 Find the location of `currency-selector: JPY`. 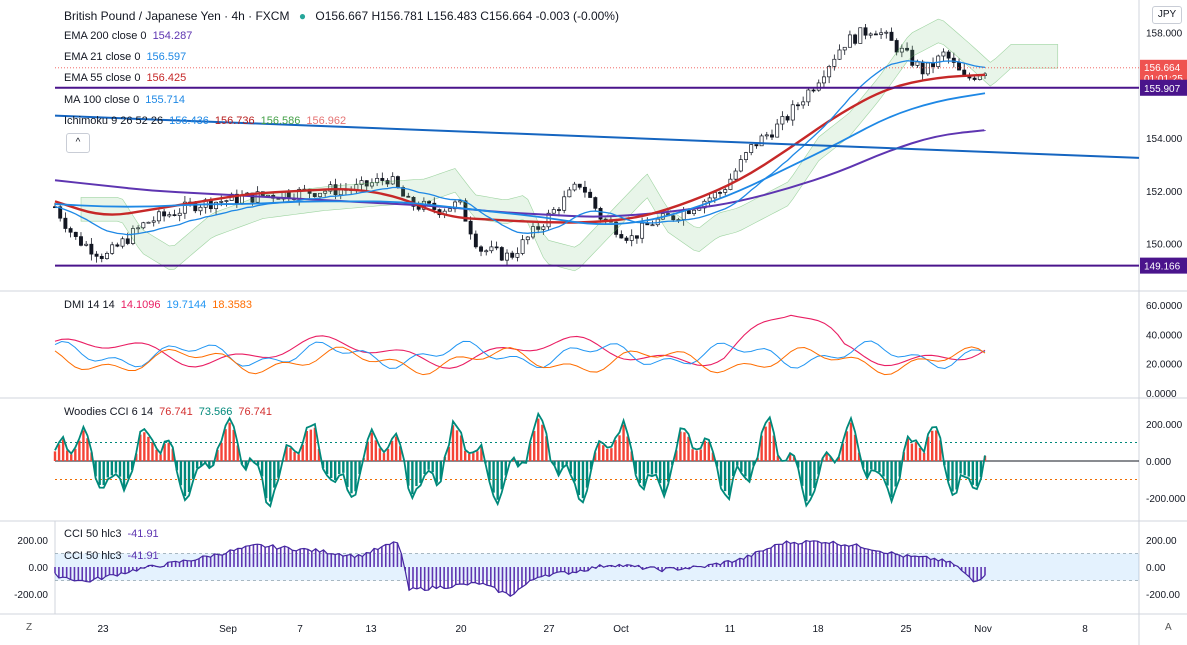

currency-selector: JPY is located at coordinates (1167, 15).